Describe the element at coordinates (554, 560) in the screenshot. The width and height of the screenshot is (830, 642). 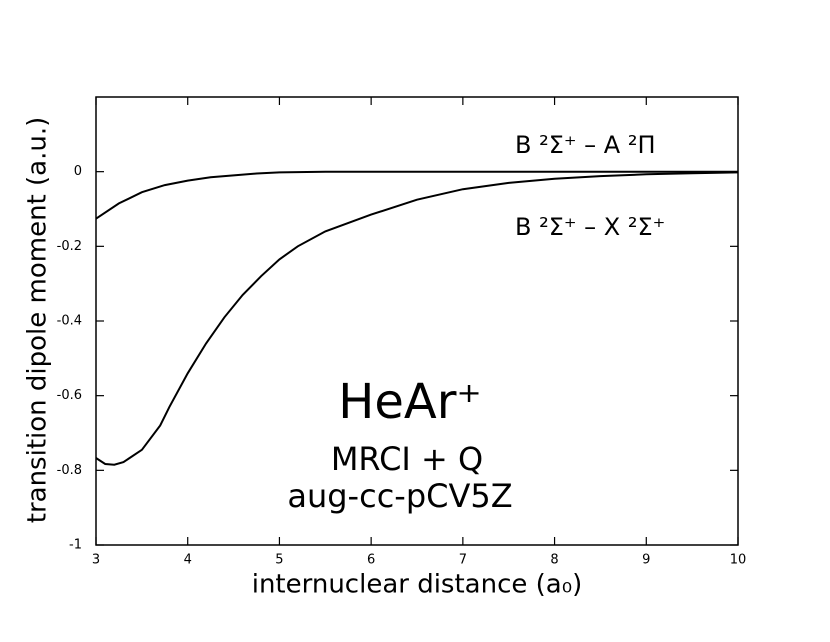
I see `x-tick-label: 8` at that location.